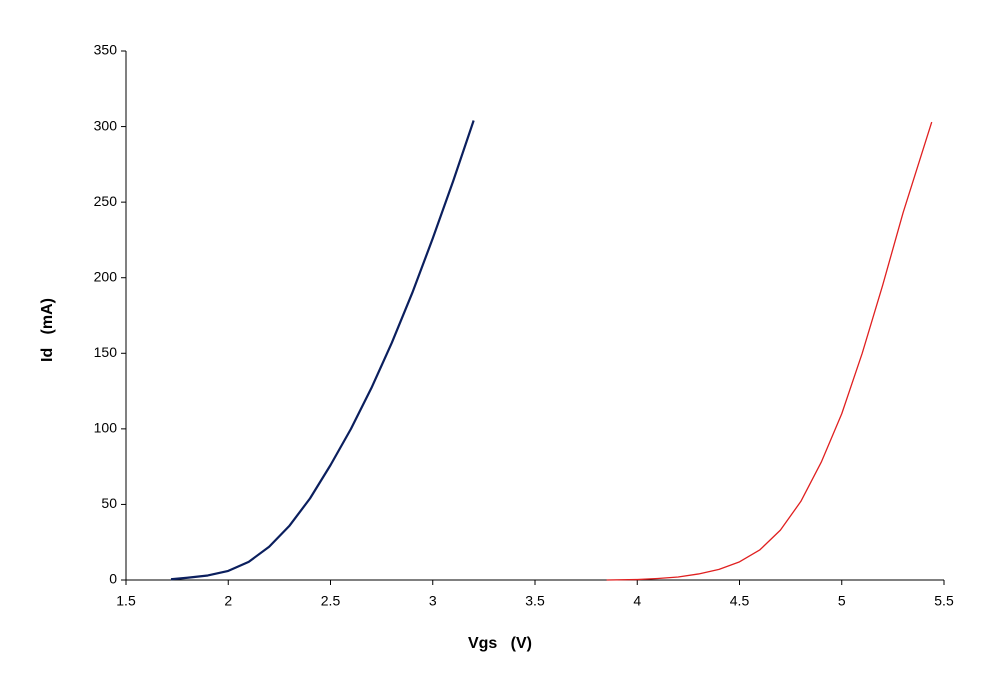  What do you see at coordinates (637, 601) in the screenshot?
I see `x-tick-label: 4` at bounding box center [637, 601].